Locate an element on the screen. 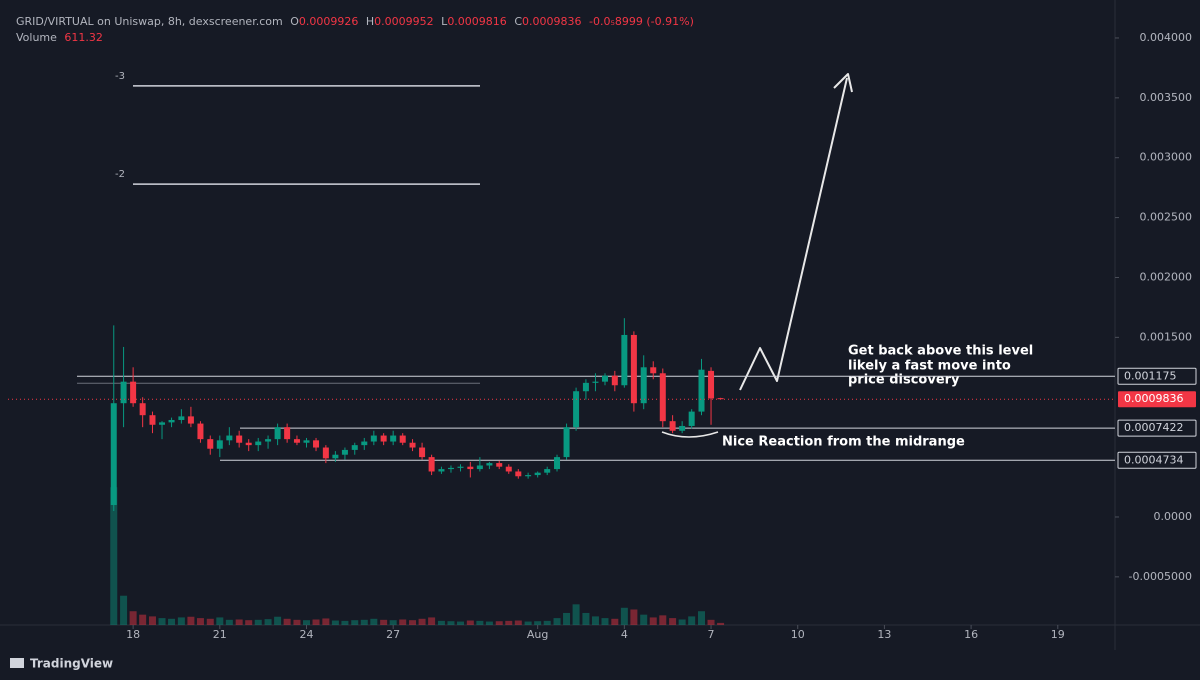 The image size is (1200, 680). last-price-box is located at coordinates (1157, 399).